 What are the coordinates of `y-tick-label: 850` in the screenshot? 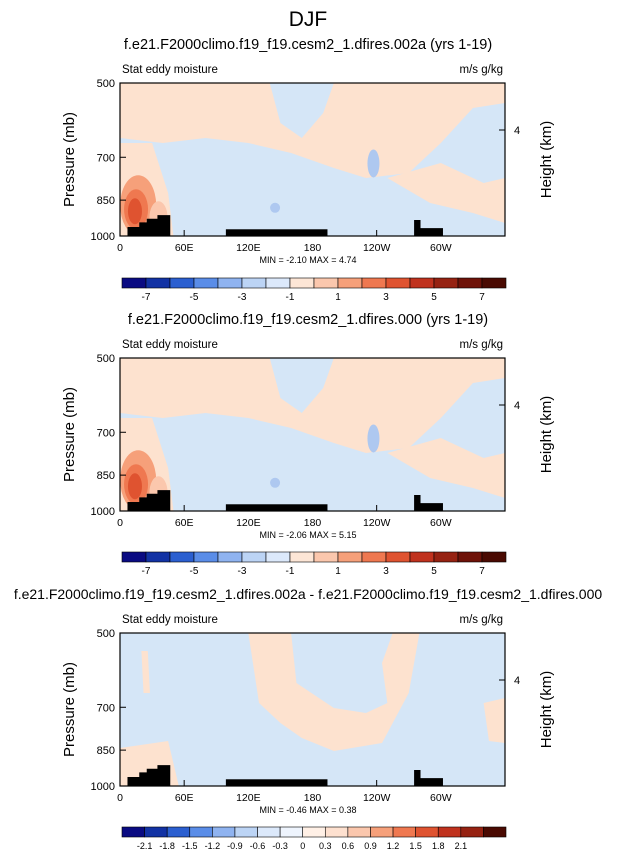 It's located at (106, 201).